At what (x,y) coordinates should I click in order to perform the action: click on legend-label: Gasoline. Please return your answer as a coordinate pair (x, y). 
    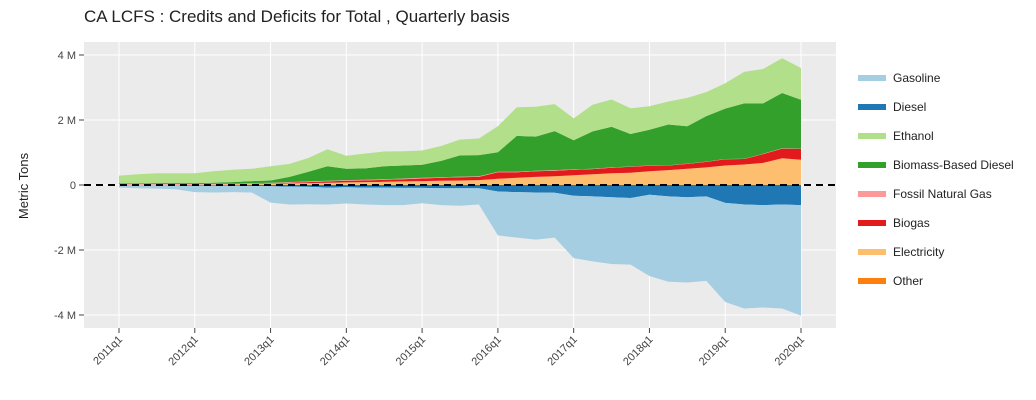
    Looking at the image, I should click on (917, 78).